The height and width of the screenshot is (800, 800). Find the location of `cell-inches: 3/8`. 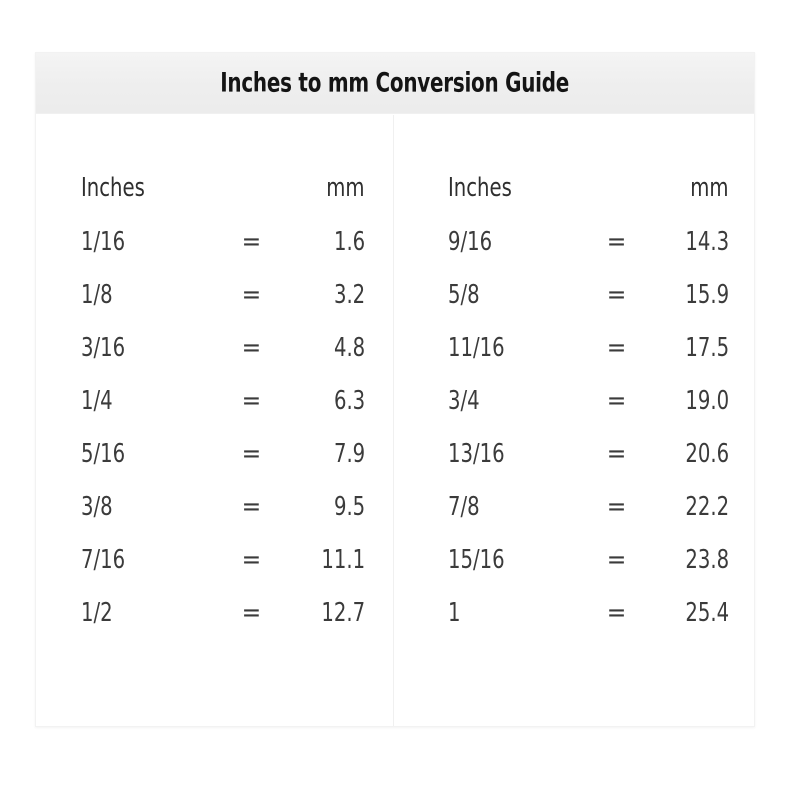

cell-inches: 3/8 is located at coordinates (155, 506).